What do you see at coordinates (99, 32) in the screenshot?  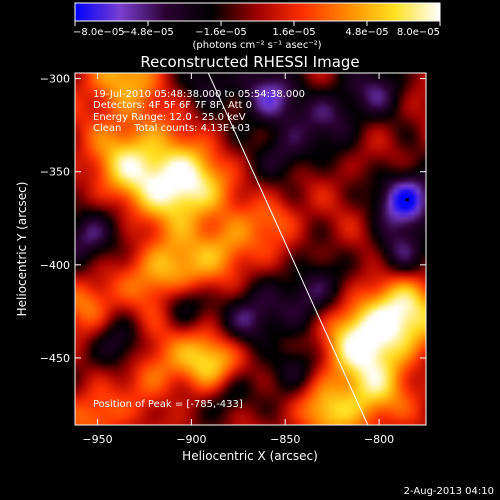 I see `colorbar-tick-label: −8.0e−05` at bounding box center [99, 32].